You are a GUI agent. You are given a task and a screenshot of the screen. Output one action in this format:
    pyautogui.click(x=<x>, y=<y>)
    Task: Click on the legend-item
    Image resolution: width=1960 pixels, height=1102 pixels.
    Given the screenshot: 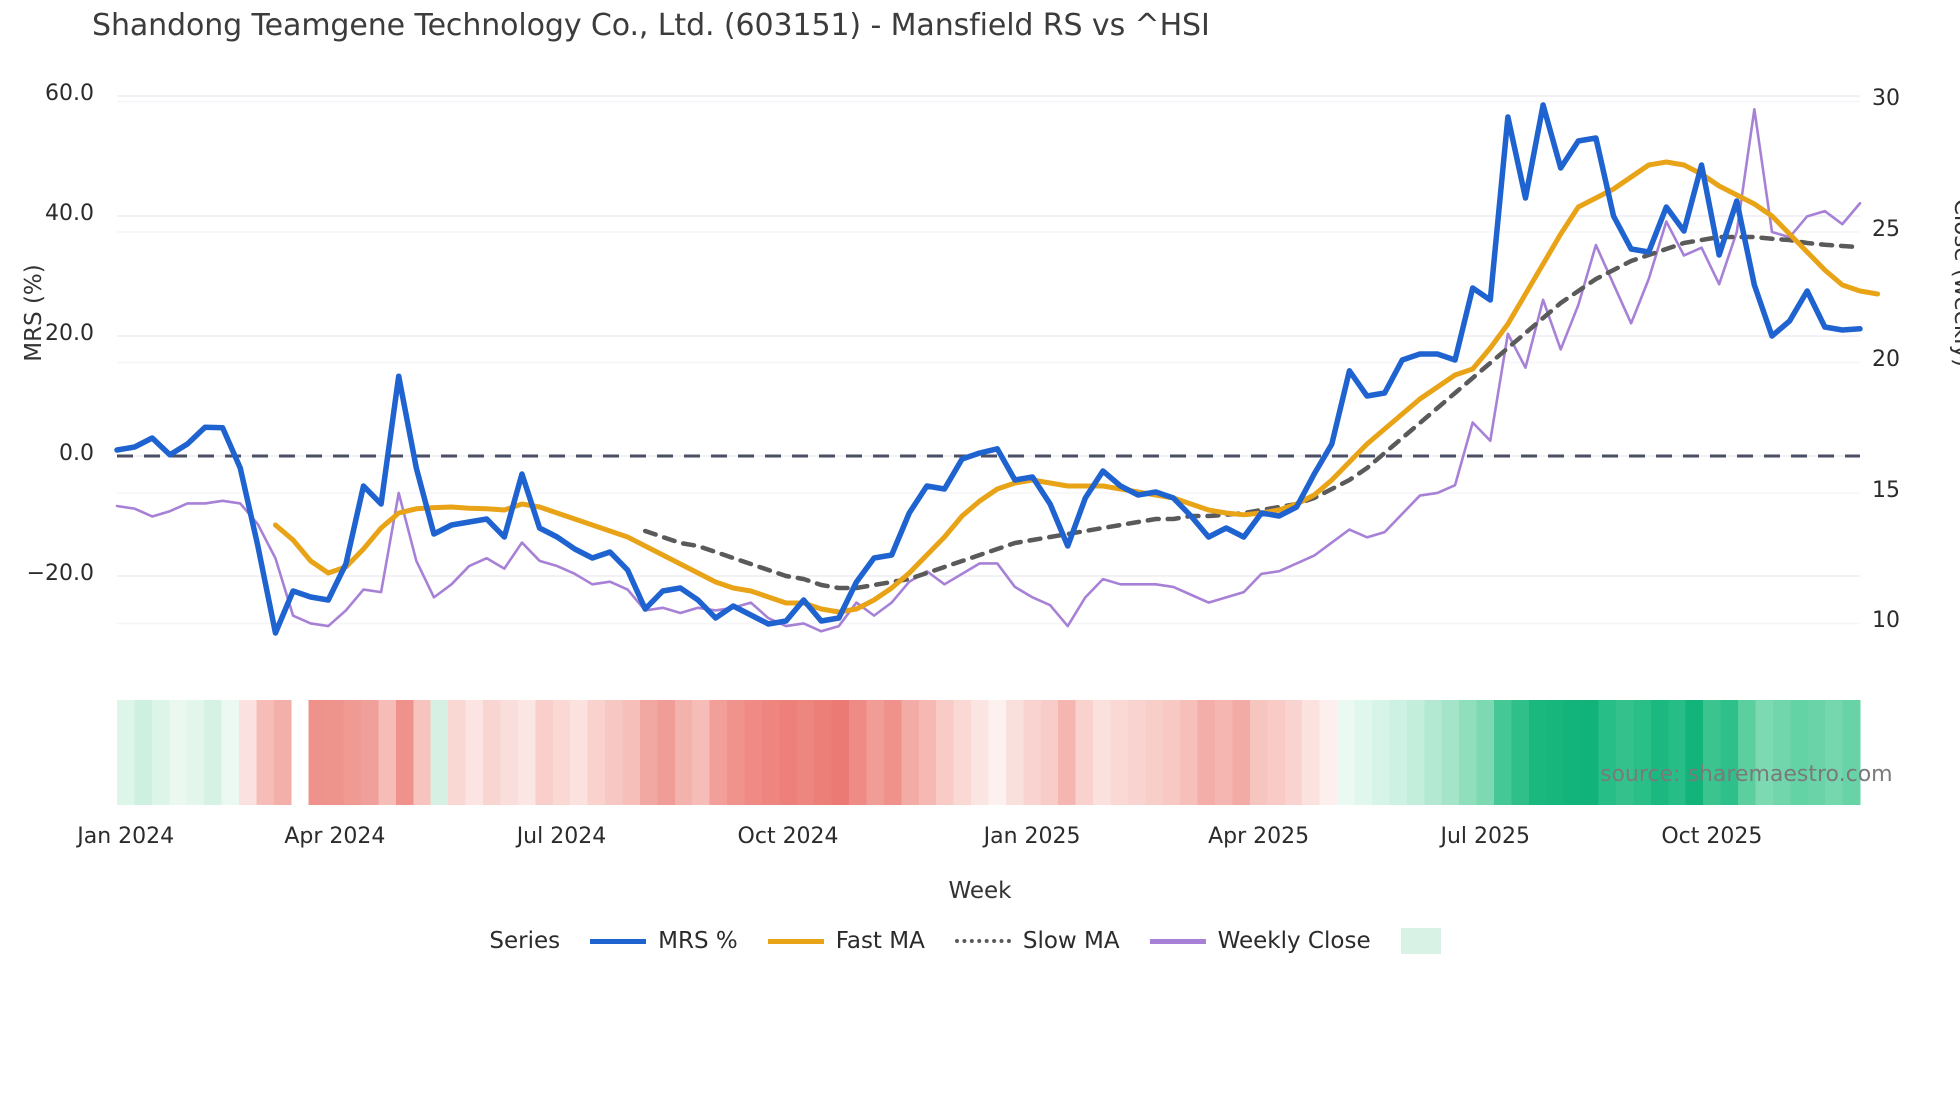 What is the action you would take?
    pyautogui.click(x=1420, y=941)
    